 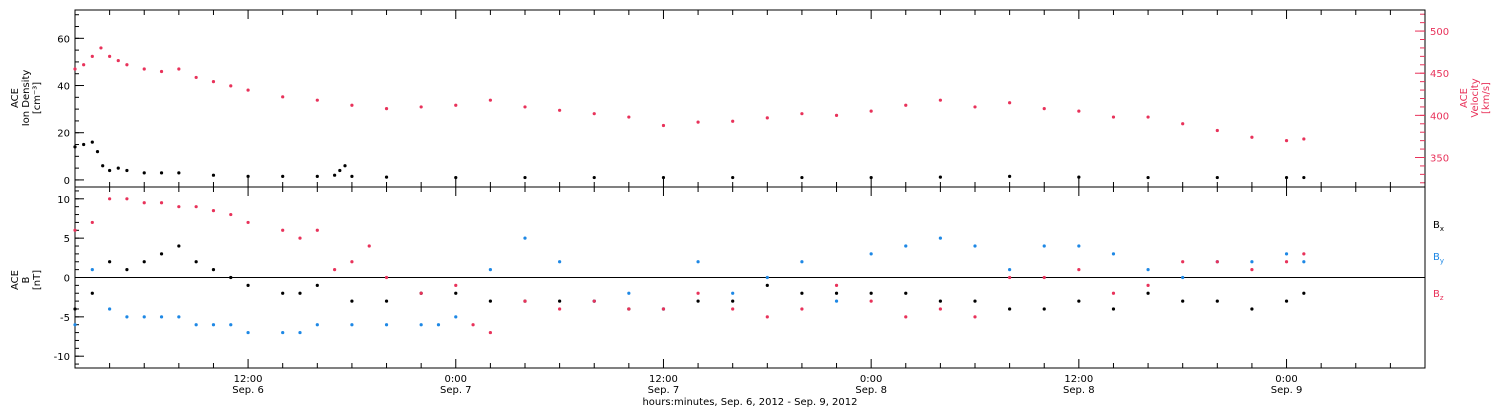 I want to click on legend-subscript: z, so click(x=1442, y=298).